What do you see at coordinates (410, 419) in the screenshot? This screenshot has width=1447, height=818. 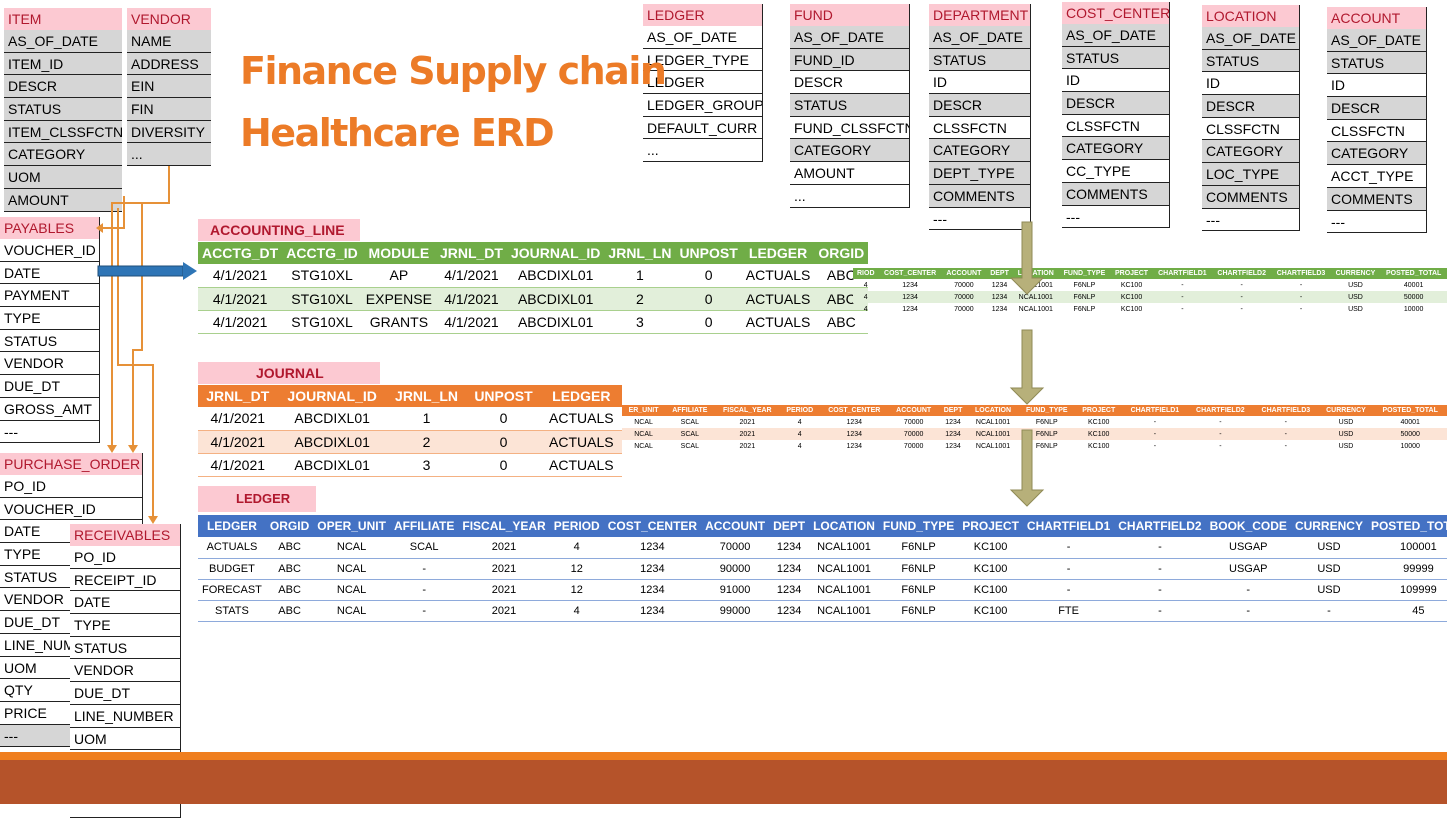 I see `table-row: 4/1/2021 ABCDIXL01 1 0 ACTUALS` at bounding box center [410, 419].